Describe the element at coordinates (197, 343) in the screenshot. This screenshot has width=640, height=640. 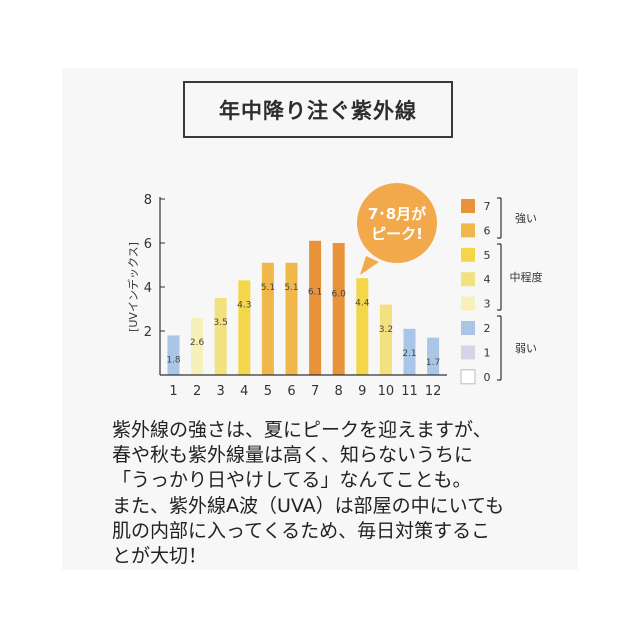
I see `data-label: 2.6` at that location.